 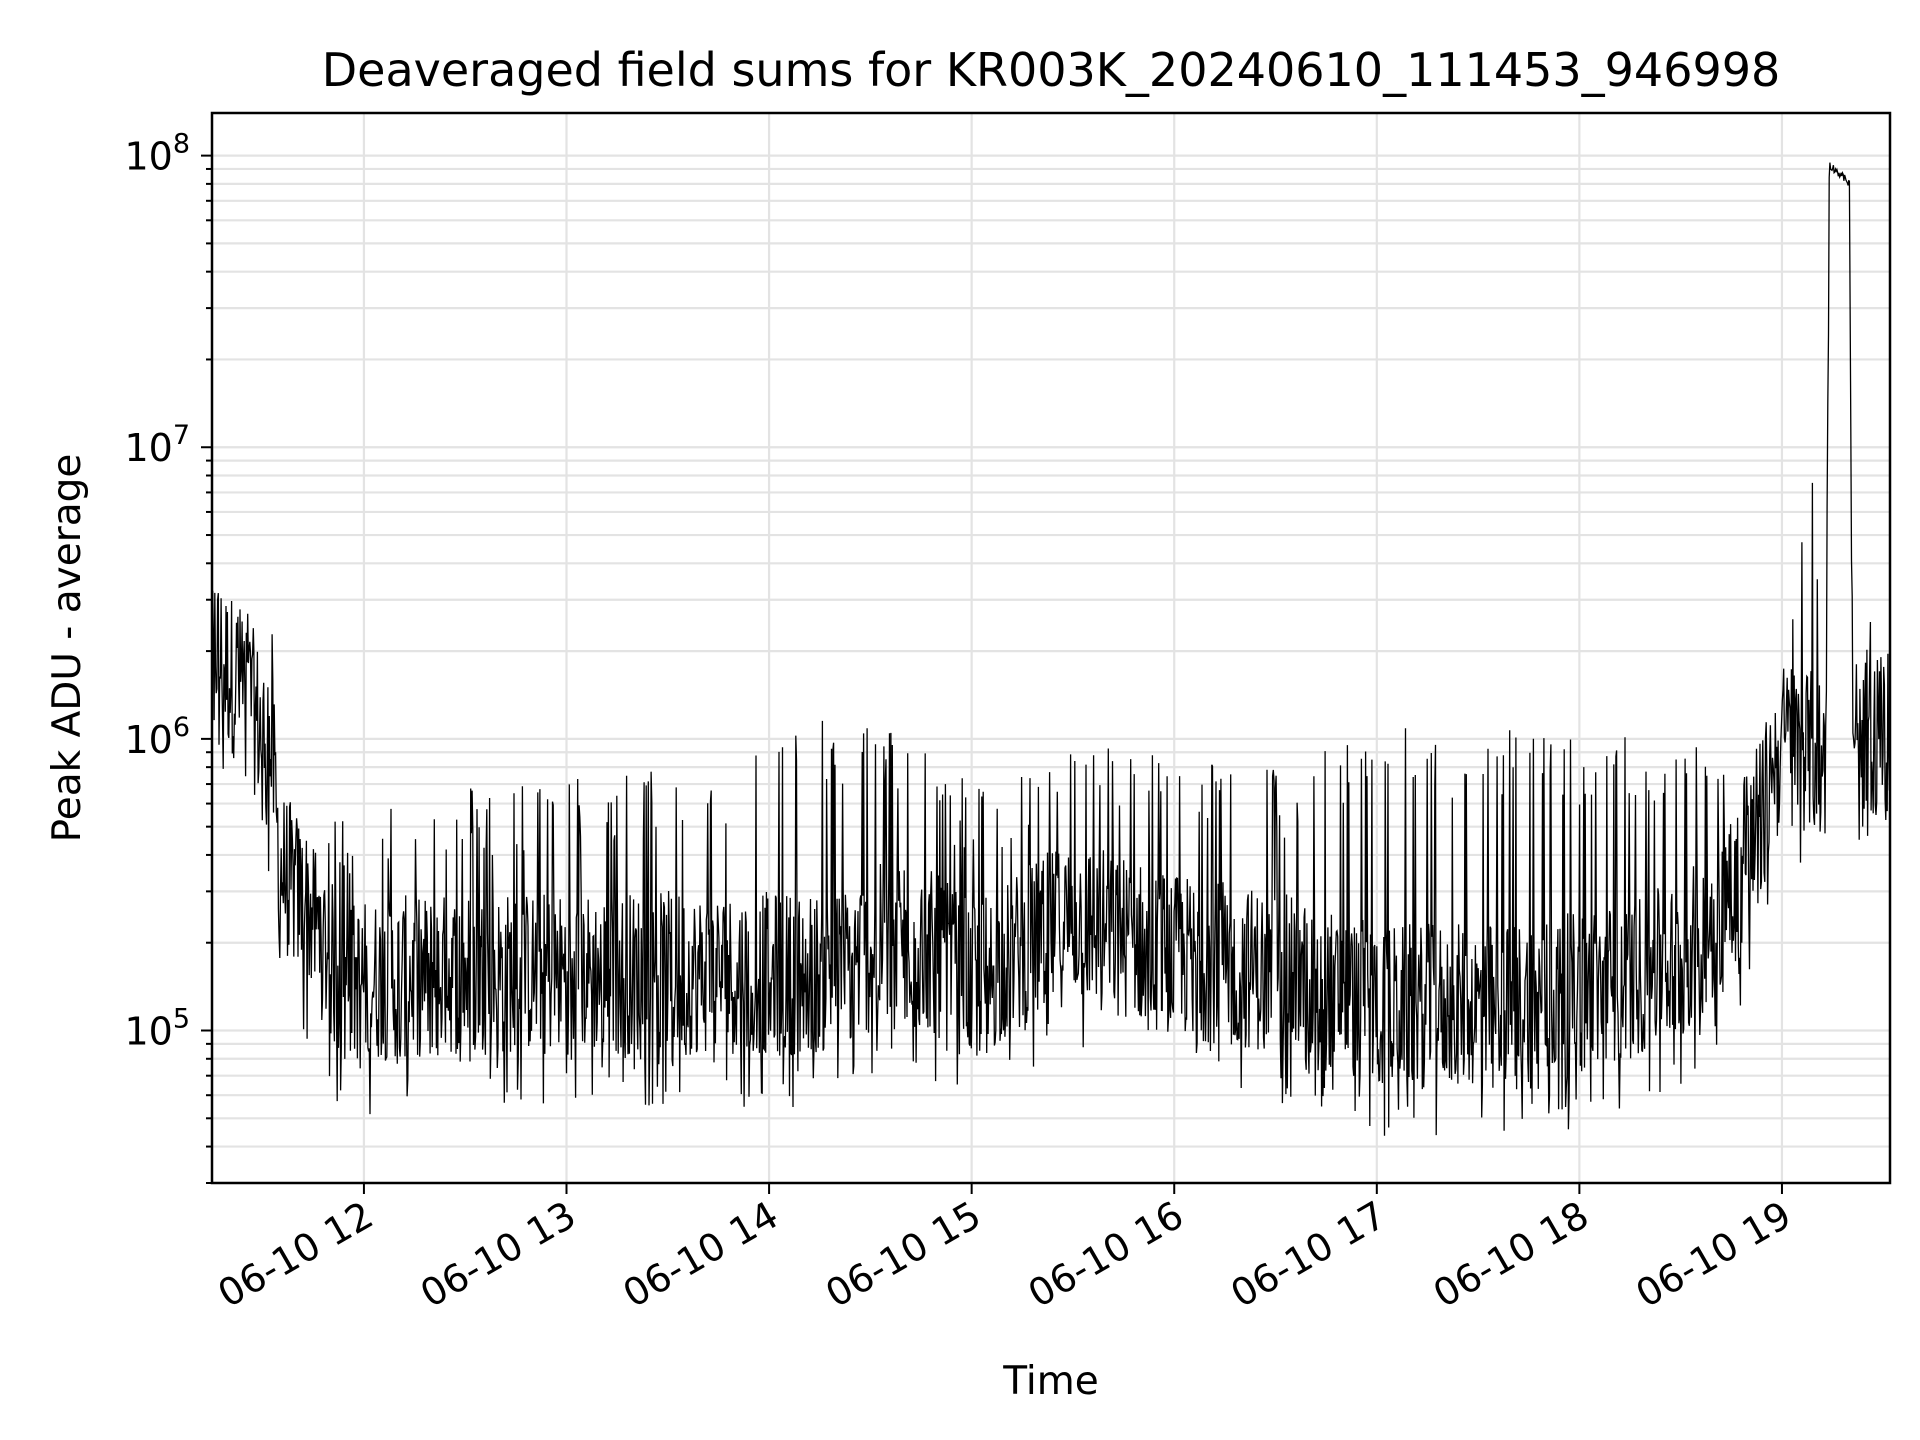 What do you see at coordinates (157, 154) in the screenshot?
I see `y-tick-label: 108` at bounding box center [157, 154].